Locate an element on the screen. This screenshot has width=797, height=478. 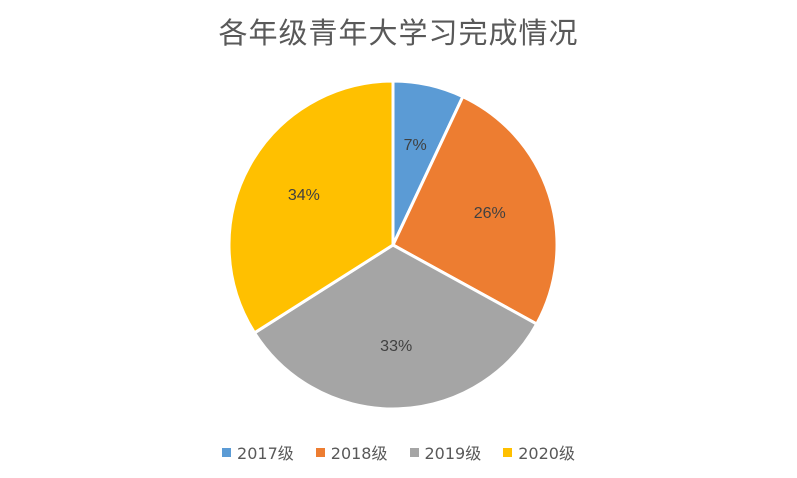
legend-item-2020级: 2020级 is located at coordinates (539, 452).